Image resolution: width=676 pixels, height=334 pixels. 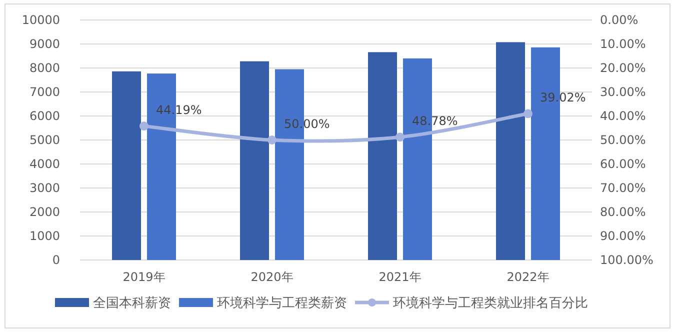 What do you see at coordinates (623, 212) in the screenshot?
I see `y2-tick-label: 80.00%` at bounding box center [623, 212].